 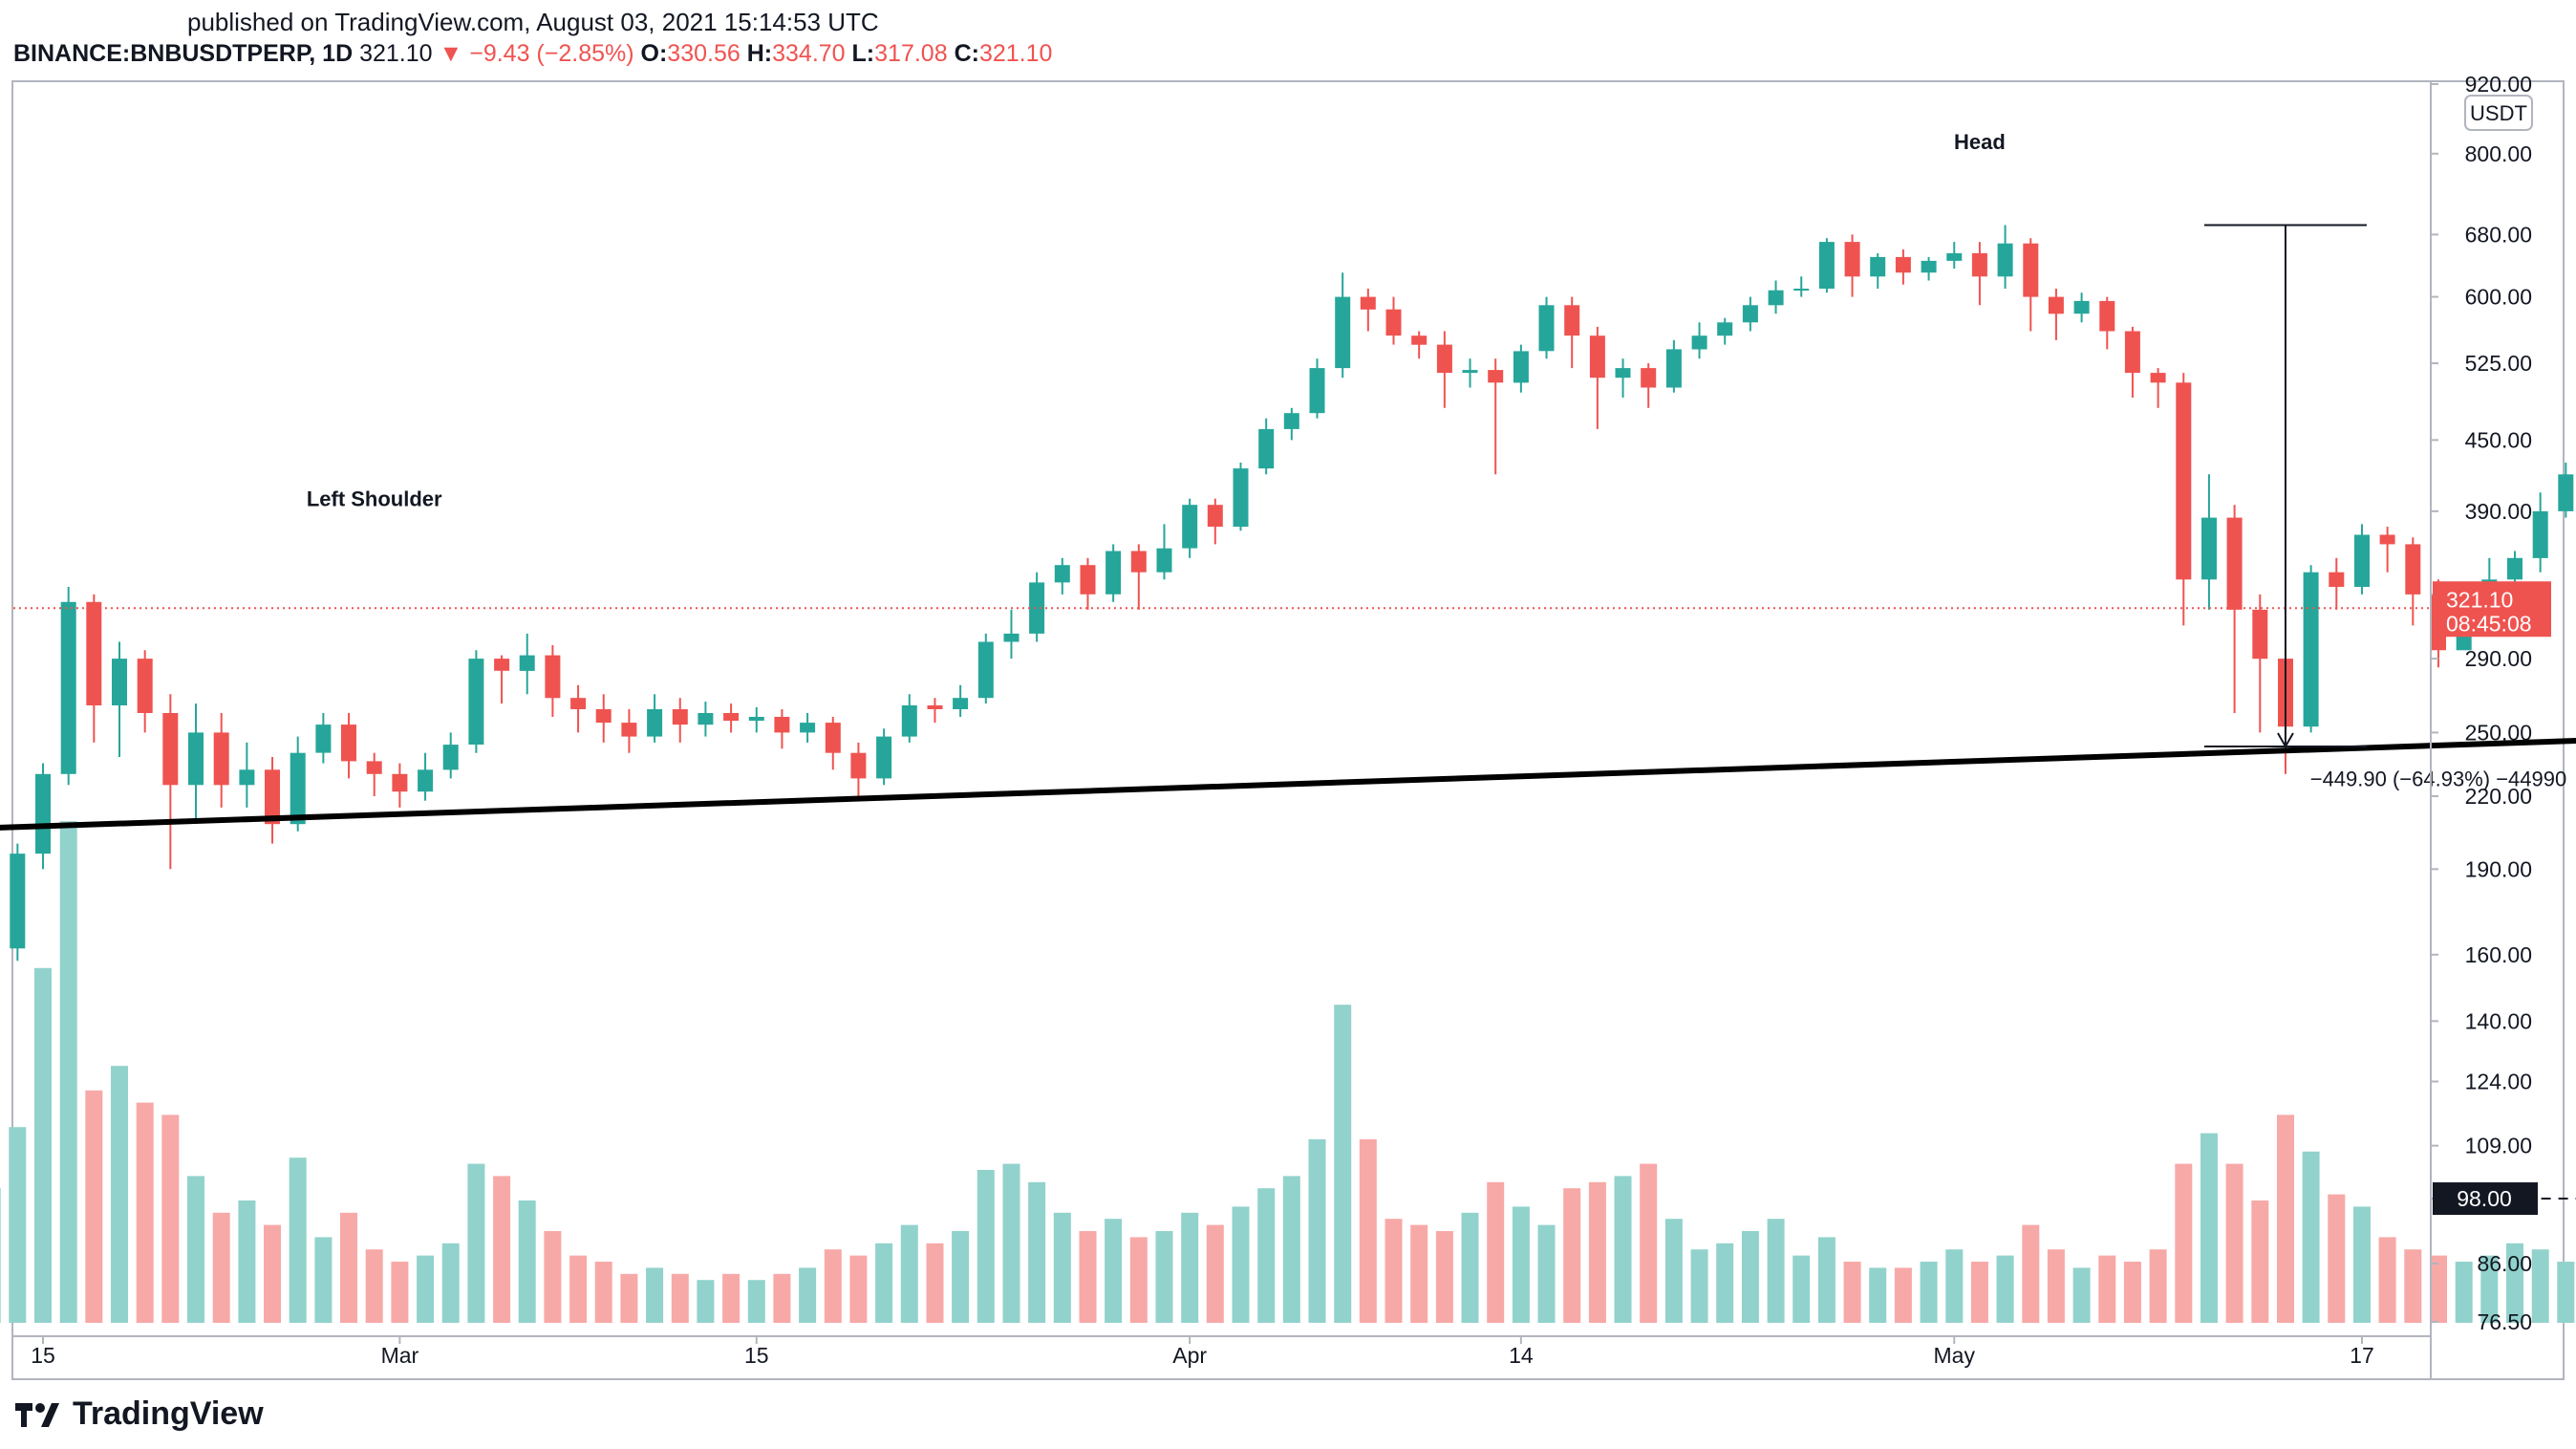 I want to click on head-measure-label: −449.90 (−64.93%) −44990, so click(x=2438, y=778).